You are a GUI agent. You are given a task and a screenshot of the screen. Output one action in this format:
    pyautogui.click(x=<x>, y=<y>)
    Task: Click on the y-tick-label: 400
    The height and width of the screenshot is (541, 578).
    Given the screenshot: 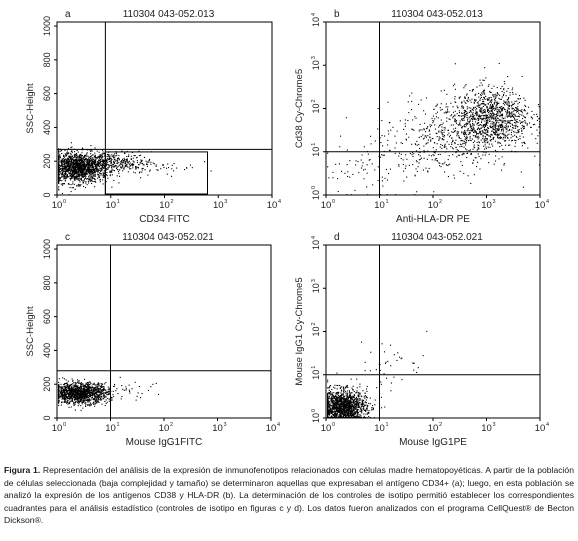 What is the action you would take?
    pyautogui.click(x=47, y=127)
    